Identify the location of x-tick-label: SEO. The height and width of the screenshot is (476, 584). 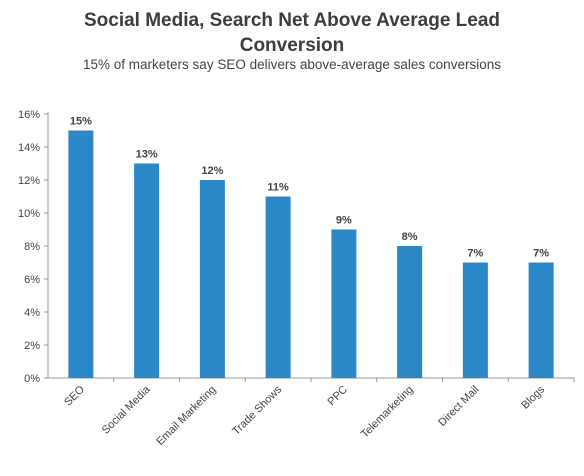
(74, 395).